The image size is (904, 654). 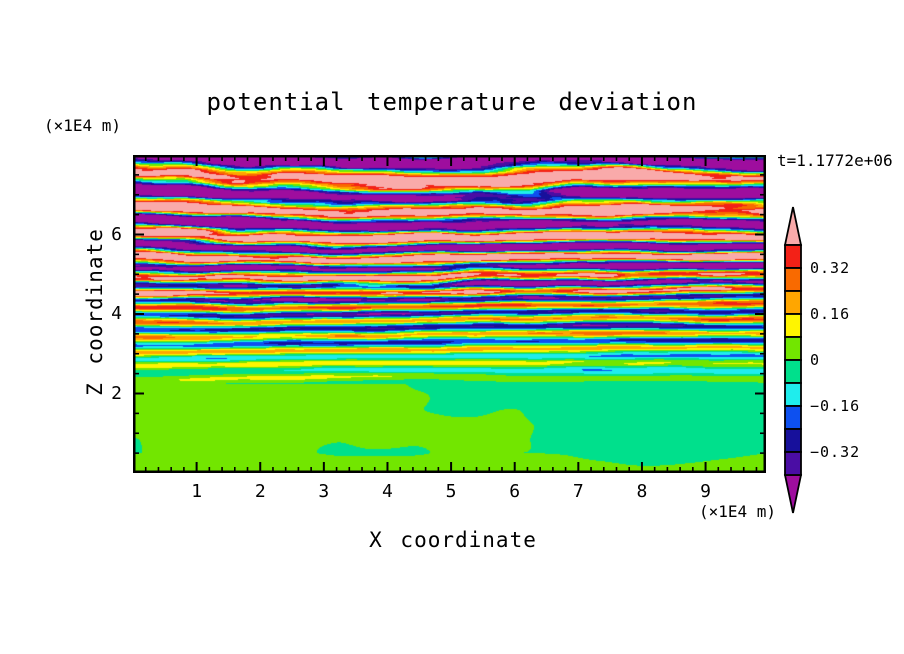 What do you see at coordinates (830, 314) in the screenshot?
I see `colorbar-value-label: 0.16` at bounding box center [830, 314].